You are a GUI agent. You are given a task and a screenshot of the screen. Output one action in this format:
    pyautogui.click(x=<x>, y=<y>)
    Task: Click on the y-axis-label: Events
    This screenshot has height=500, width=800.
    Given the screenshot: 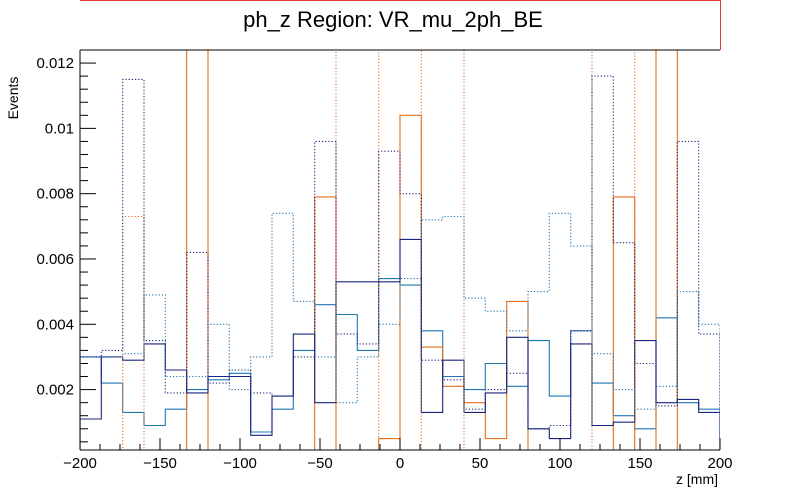 What is the action you would take?
    pyautogui.click(x=13, y=98)
    